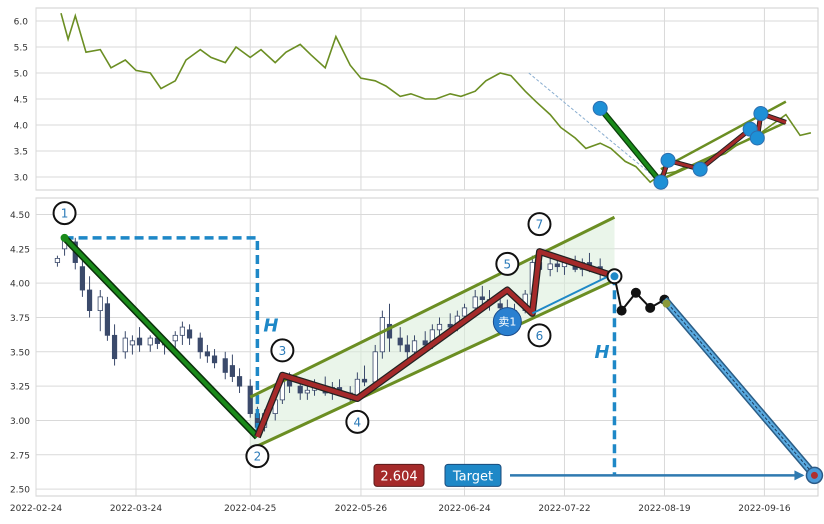 The image size is (824, 524). Describe the element at coordinates (20, 216) in the screenshot. I see `detail-ytick-label: 4.50` at that location.